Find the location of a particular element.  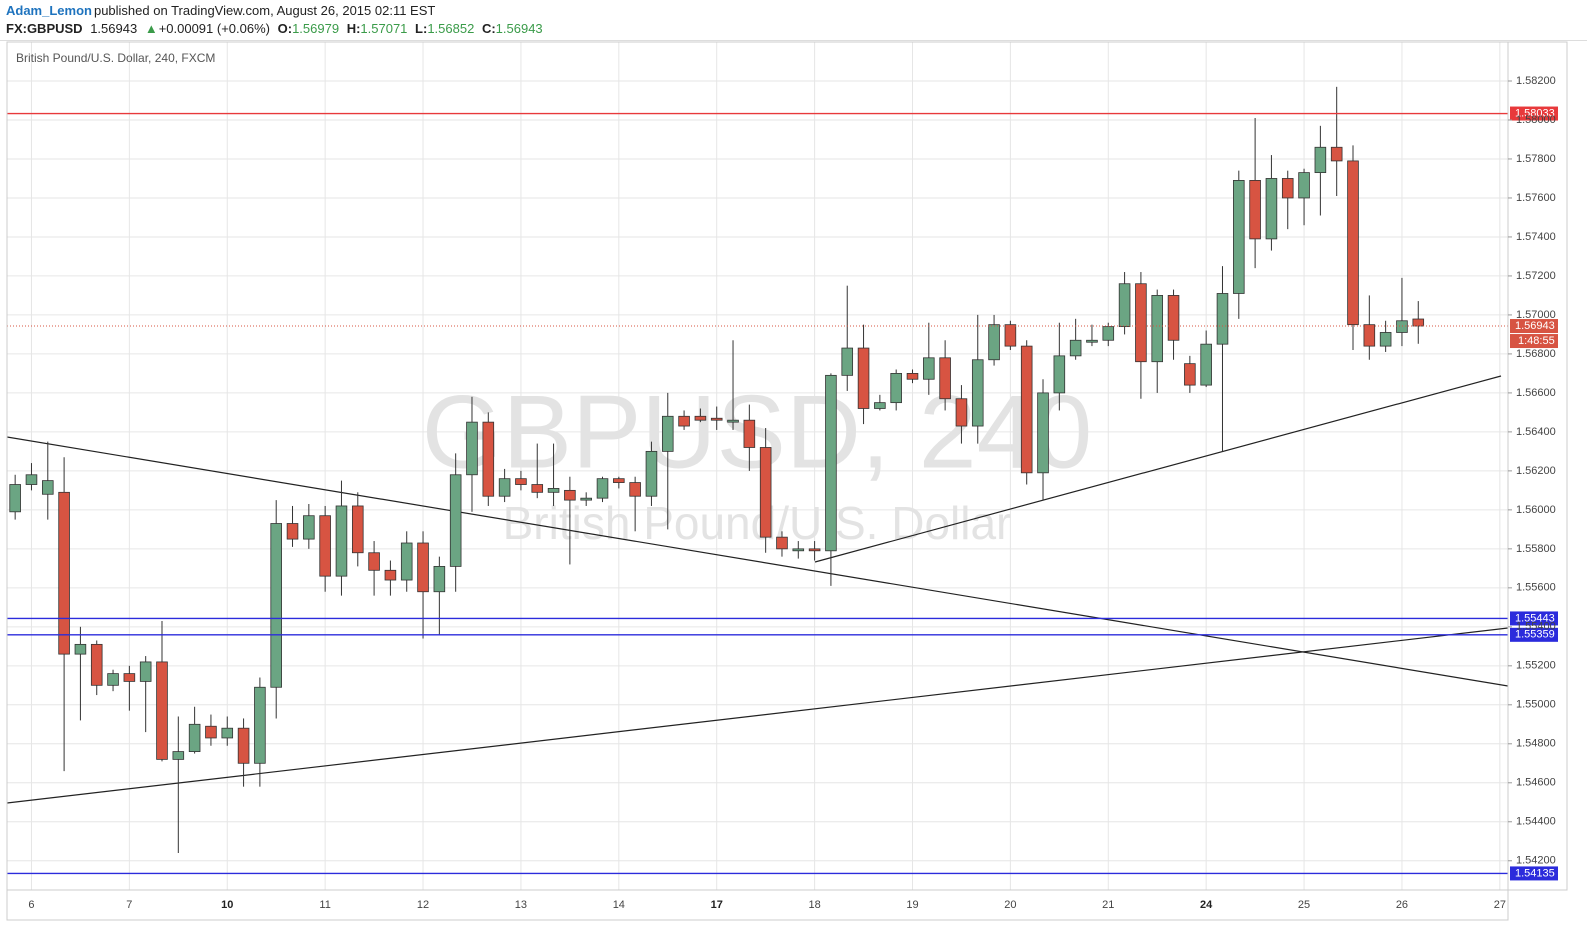

level-box is located at coordinates (1534, 618).